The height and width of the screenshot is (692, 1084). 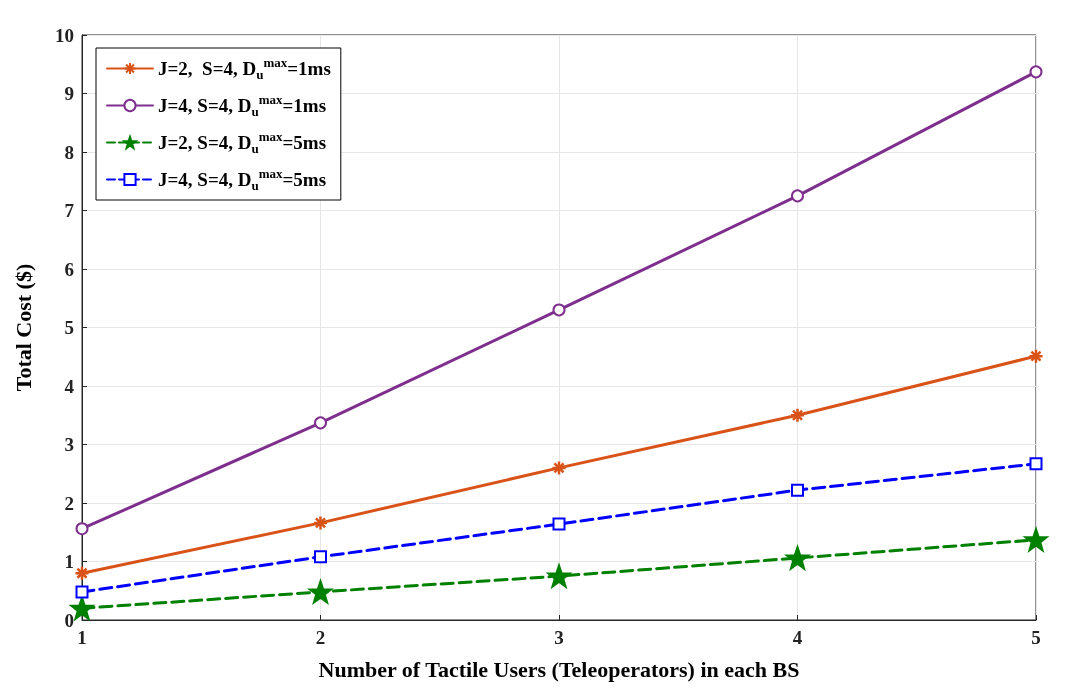 What do you see at coordinates (69, 269) in the screenshot?
I see `y-tick-label: 6` at bounding box center [69, 269].